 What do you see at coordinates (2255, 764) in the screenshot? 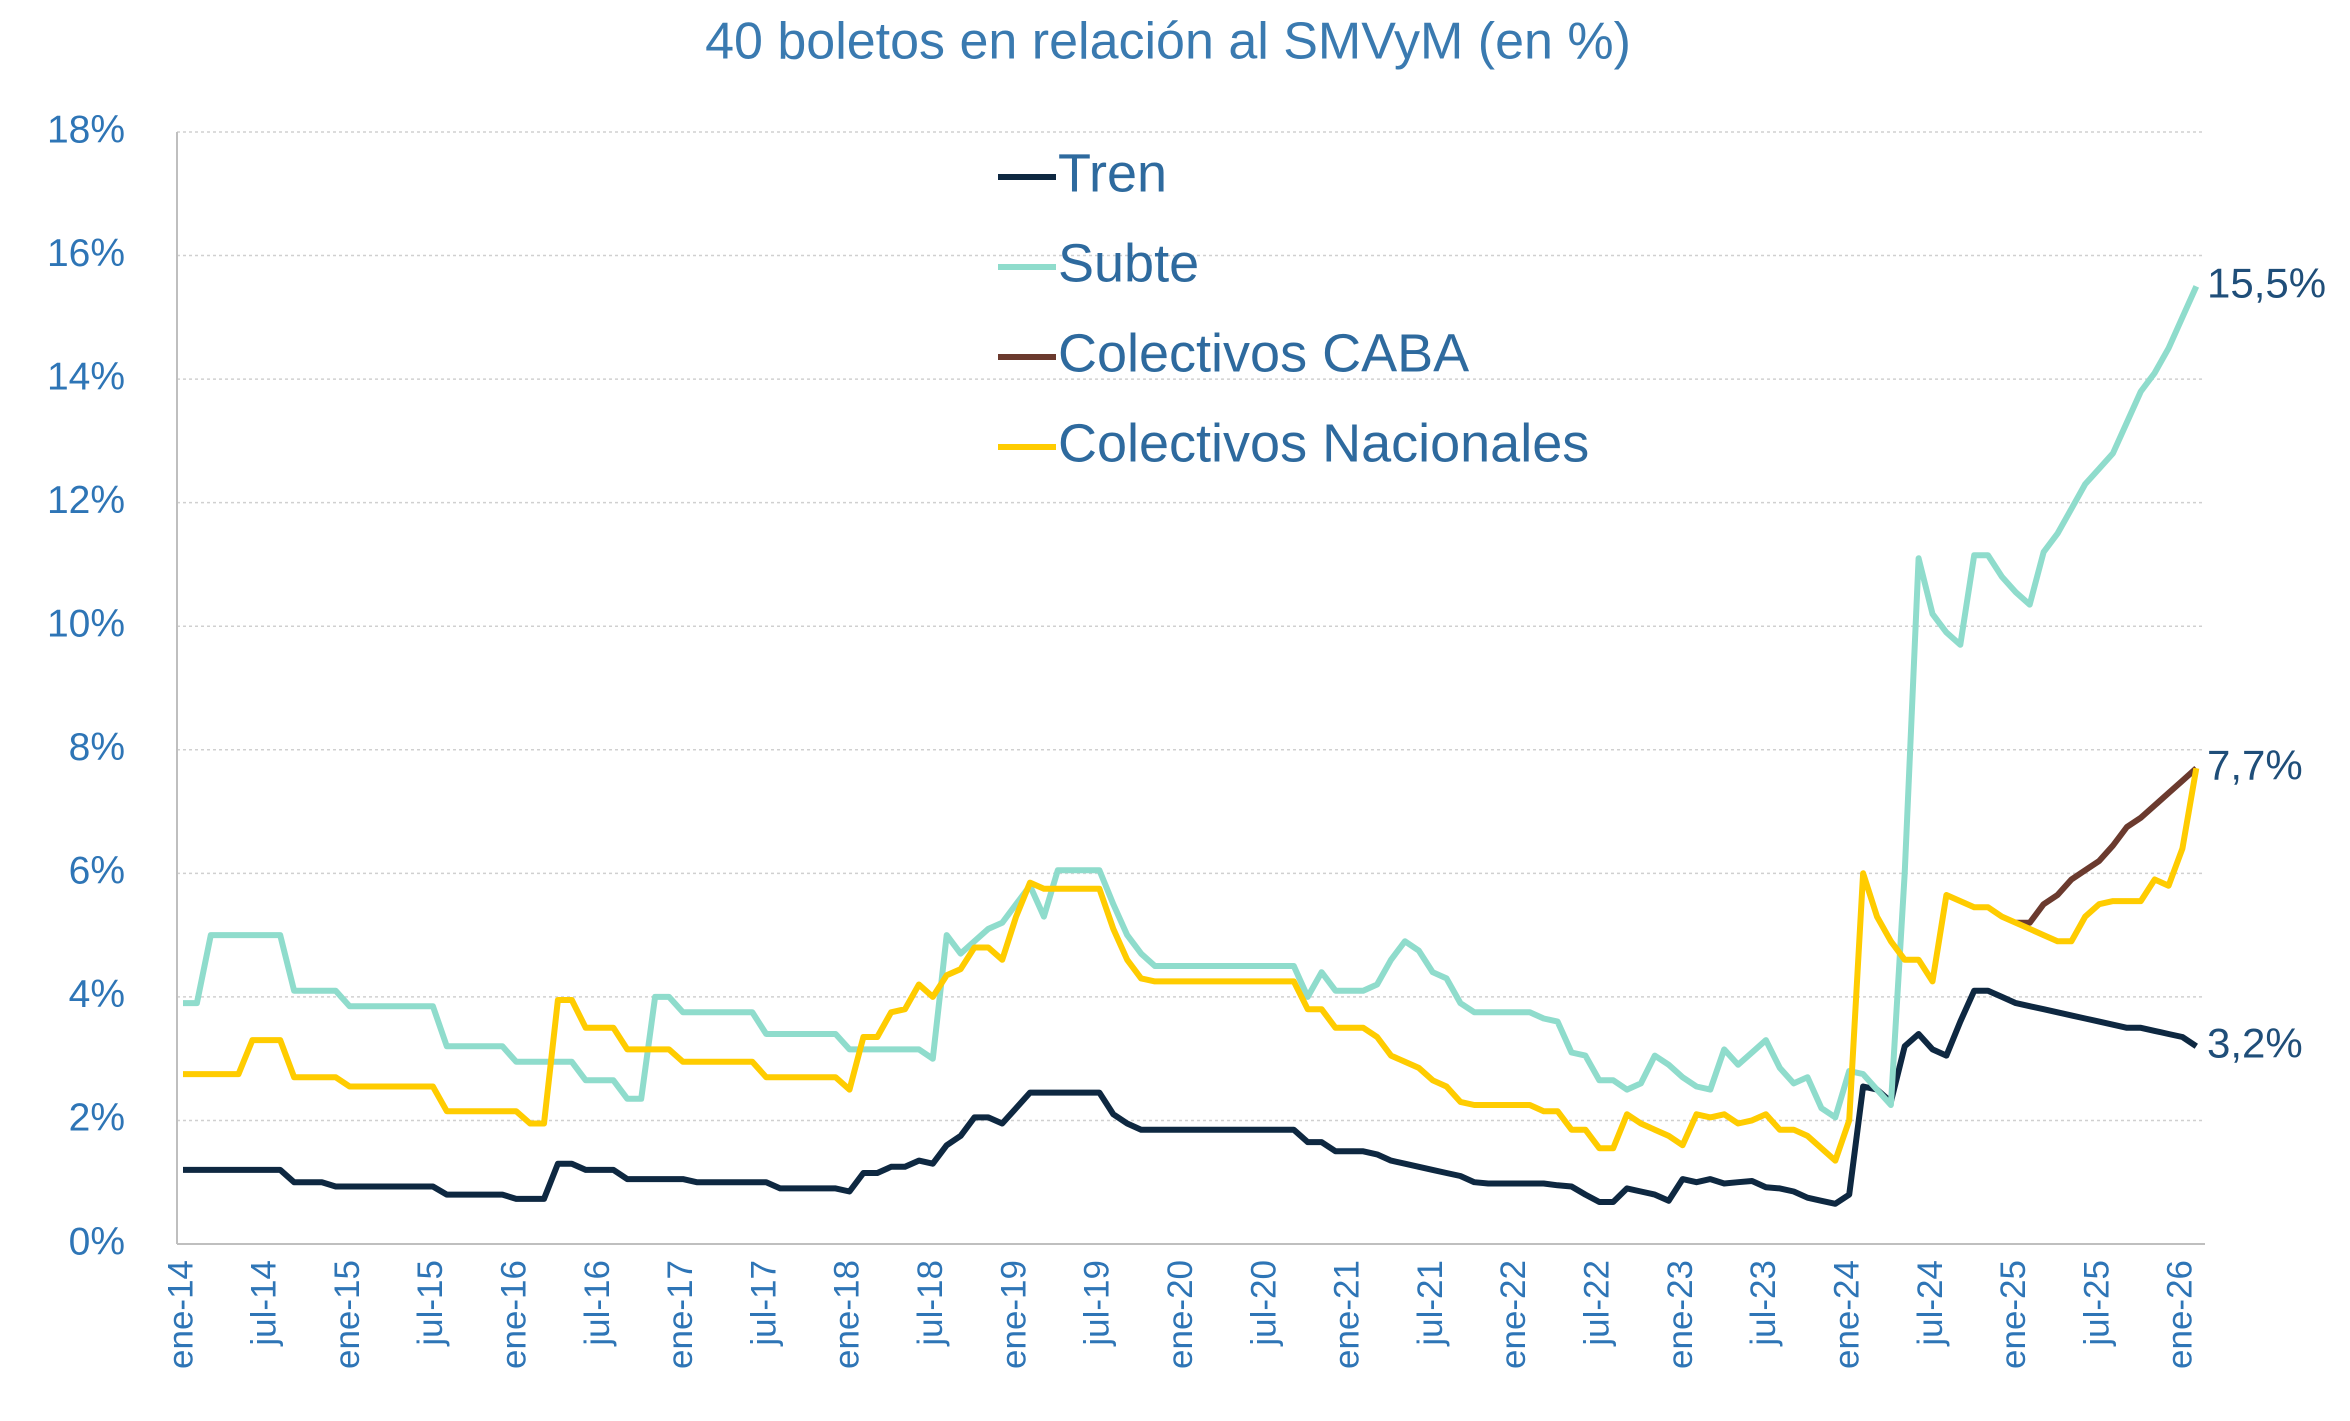
I see `end-label: 7,7%` at bounding box center [2255, 764].